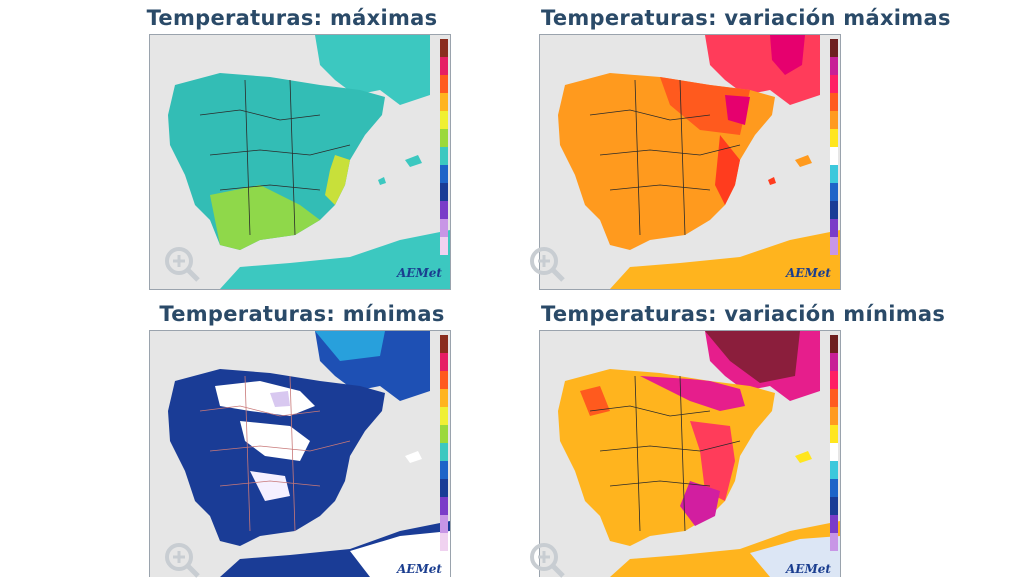 The width and height of the screenshot is (1024, 584). What do you see at coordinates (746, 18) in the screenshot?
I see `panel-title-varmax: Temperaturas: variación máximas` at bounding box center [746, 18].